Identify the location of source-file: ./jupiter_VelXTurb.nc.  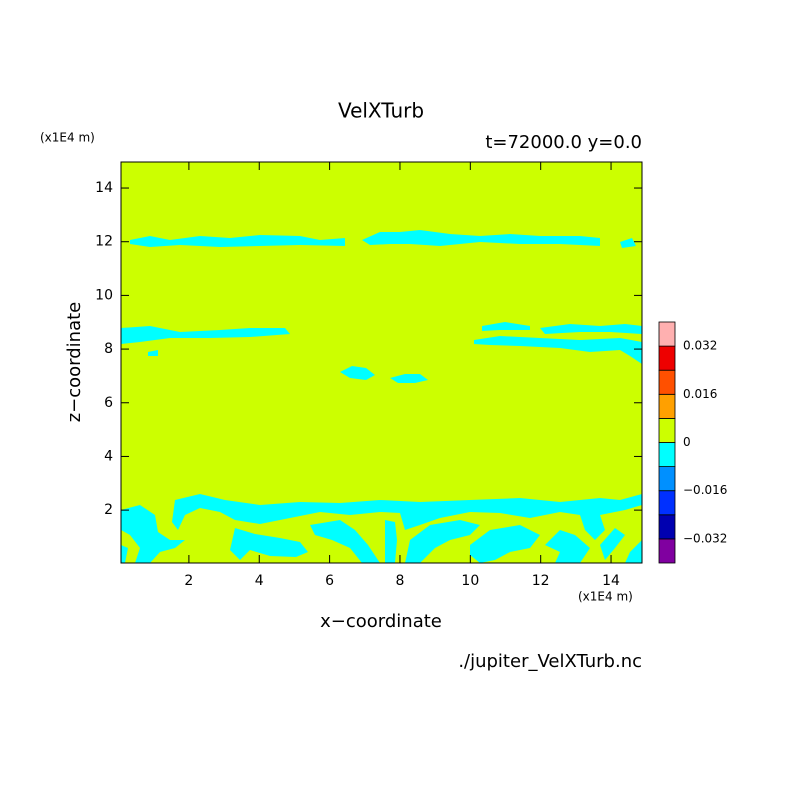
(550, 661).